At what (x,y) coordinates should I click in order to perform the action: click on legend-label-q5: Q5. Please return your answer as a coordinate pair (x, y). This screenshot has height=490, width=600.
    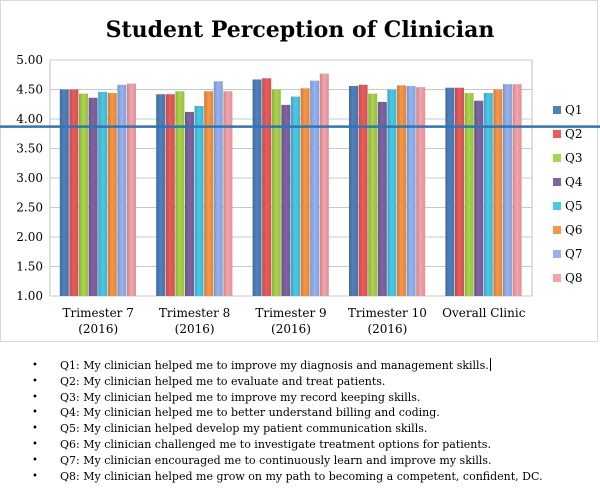
    Looking at the image, I should click on (573, 206).